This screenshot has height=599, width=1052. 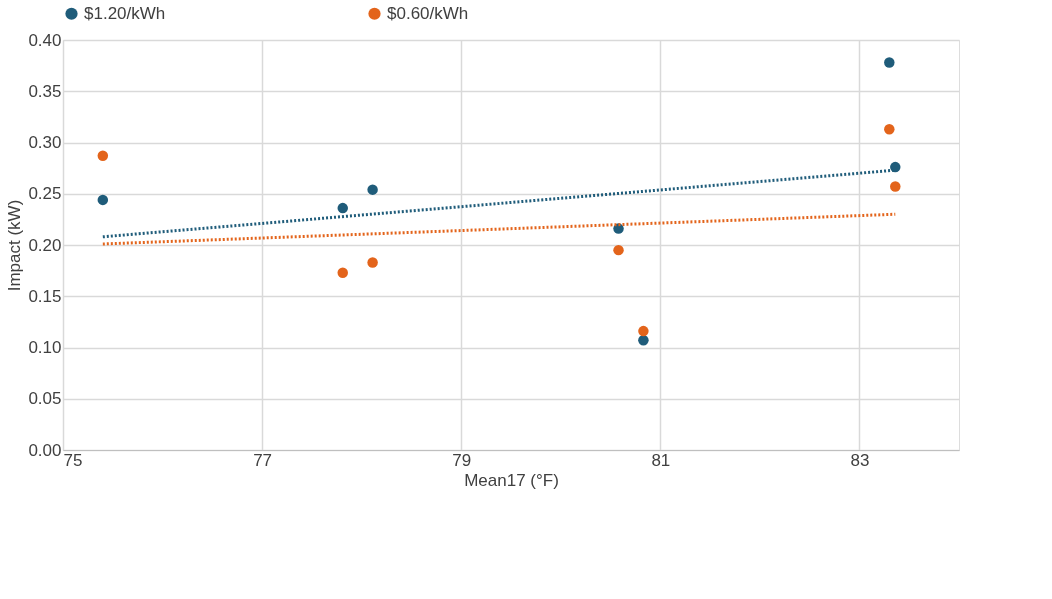 What do you see at coordinates (73, 460) in the screenshot?
I see `x-tick-label: 75` at bounding box center [73, 460].